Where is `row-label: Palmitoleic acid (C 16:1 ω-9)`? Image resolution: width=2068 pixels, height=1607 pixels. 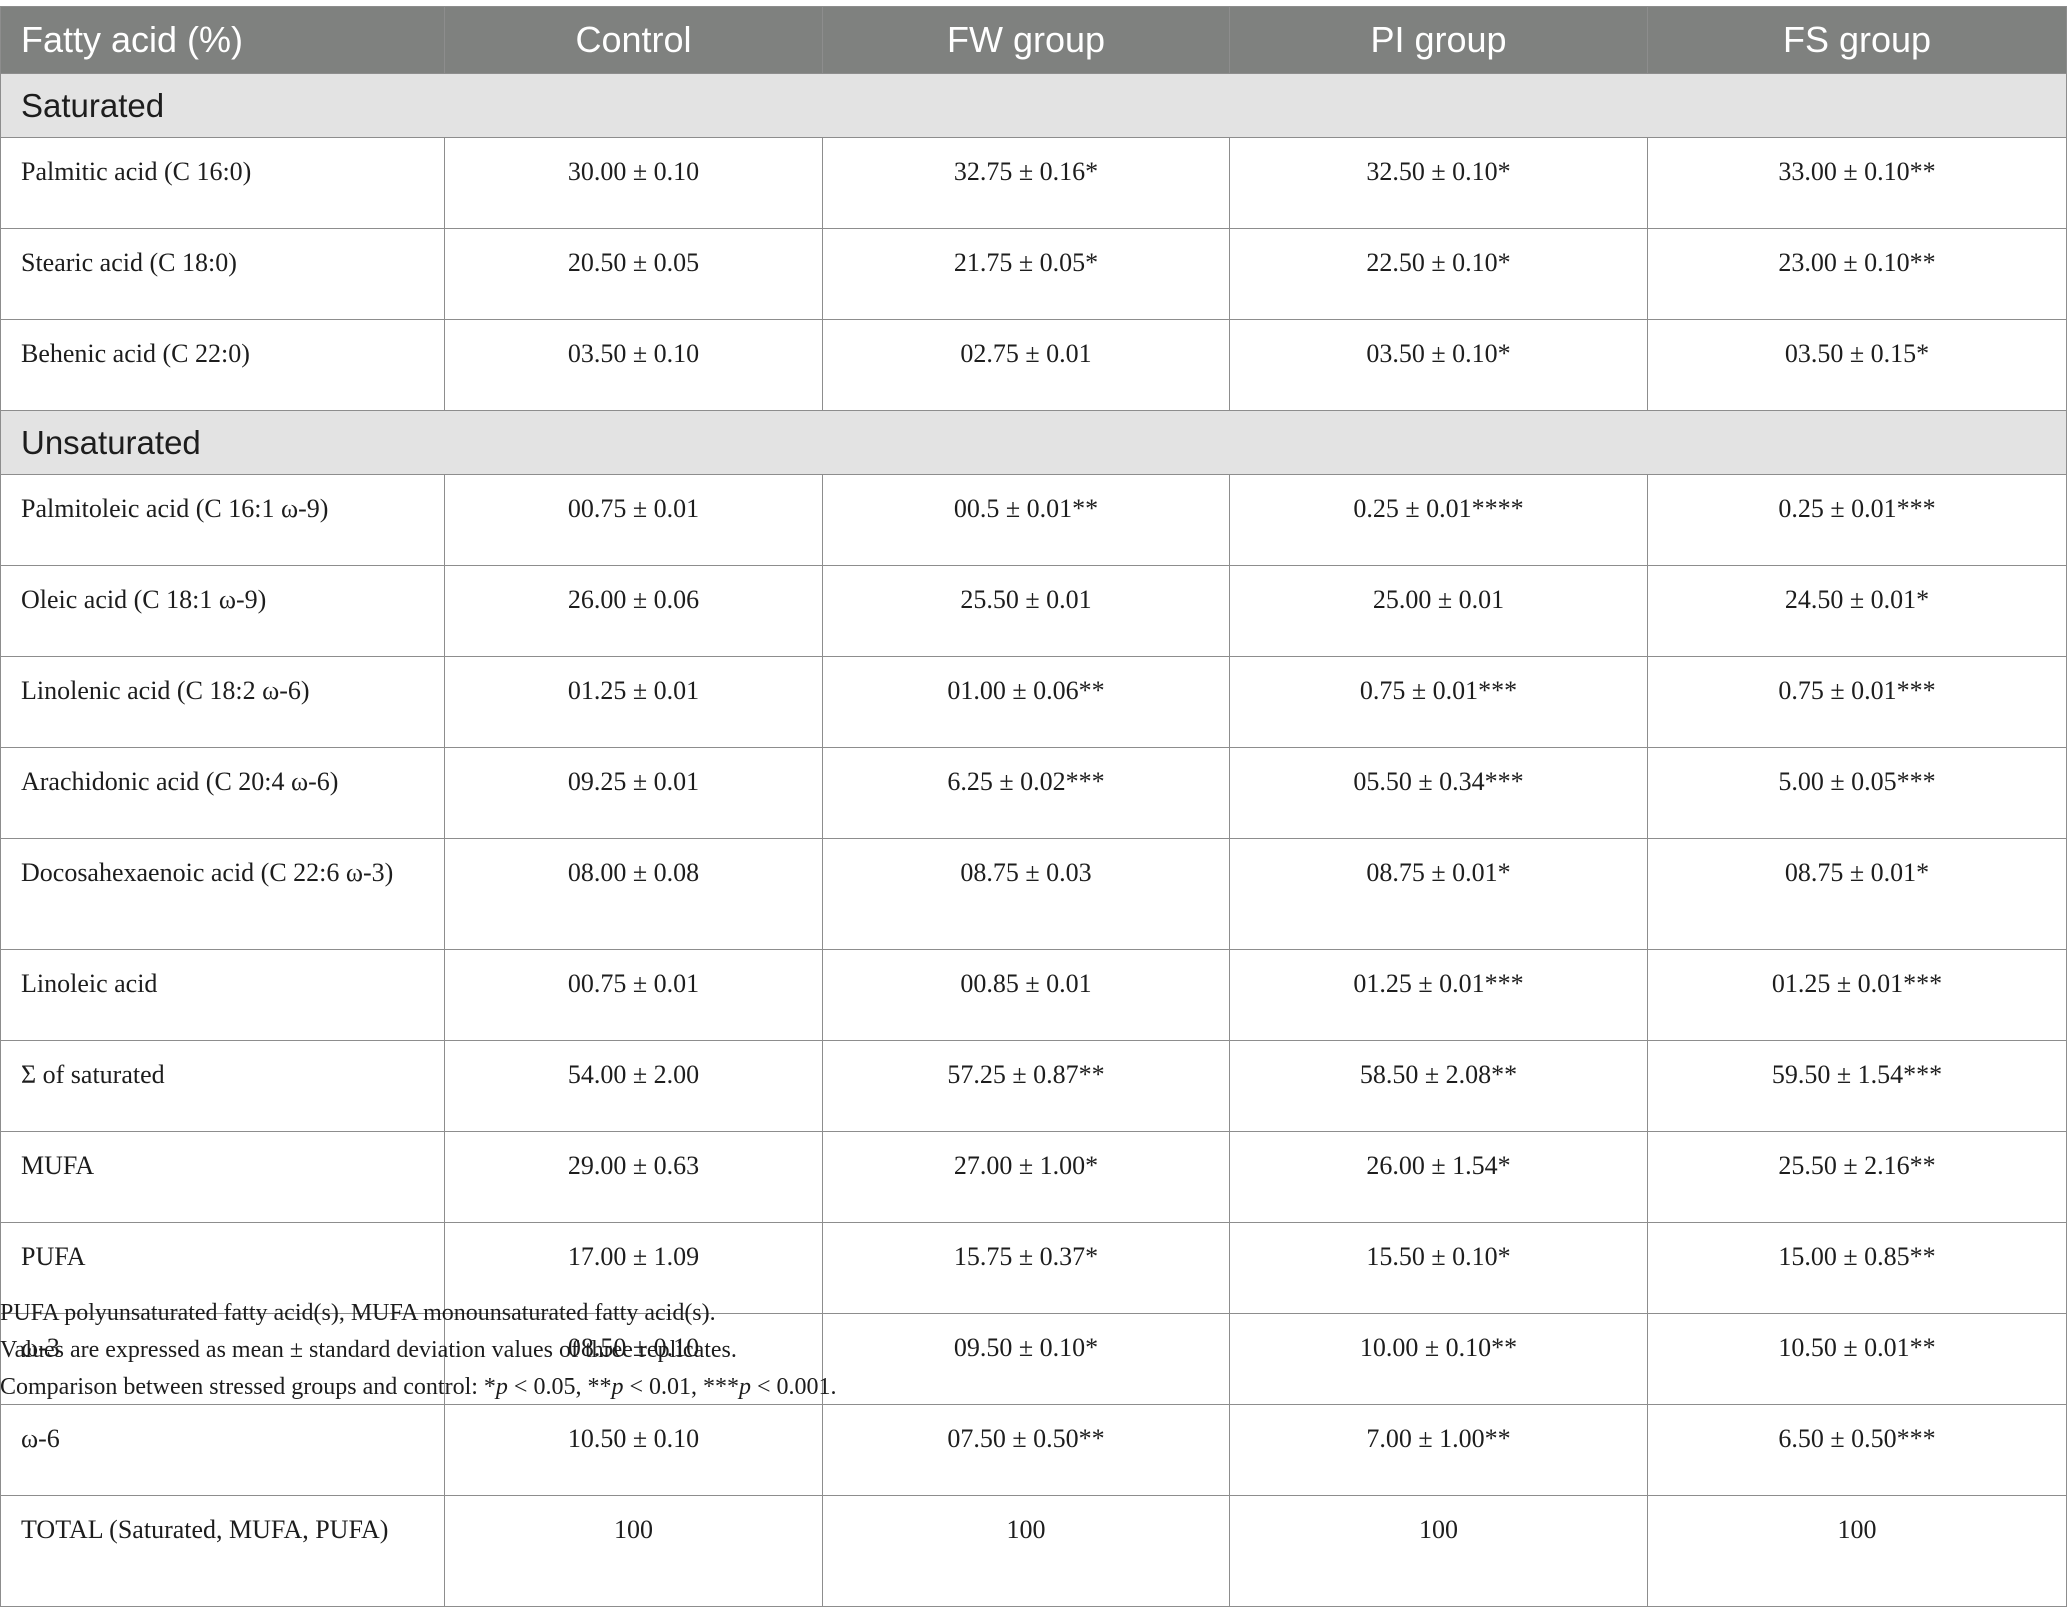
row-label: Palmitoleic acid (C 16:1 ω-9) is located at coordinates (222, 520).